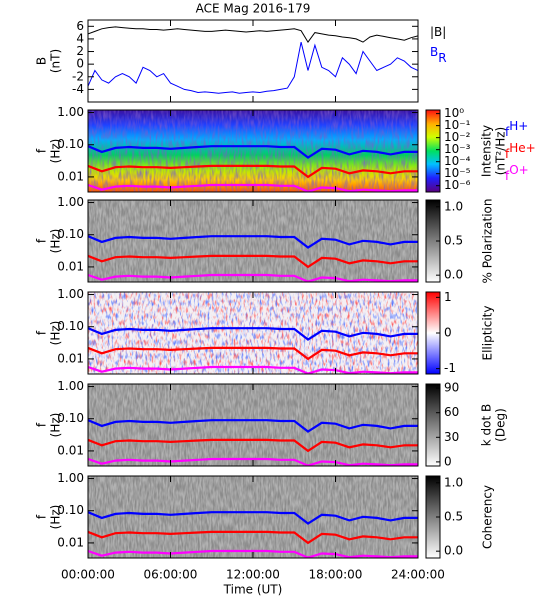 The width and height of the screenshot is (550, 600). I want to click on legend-name: |B|, so click(438, 32).